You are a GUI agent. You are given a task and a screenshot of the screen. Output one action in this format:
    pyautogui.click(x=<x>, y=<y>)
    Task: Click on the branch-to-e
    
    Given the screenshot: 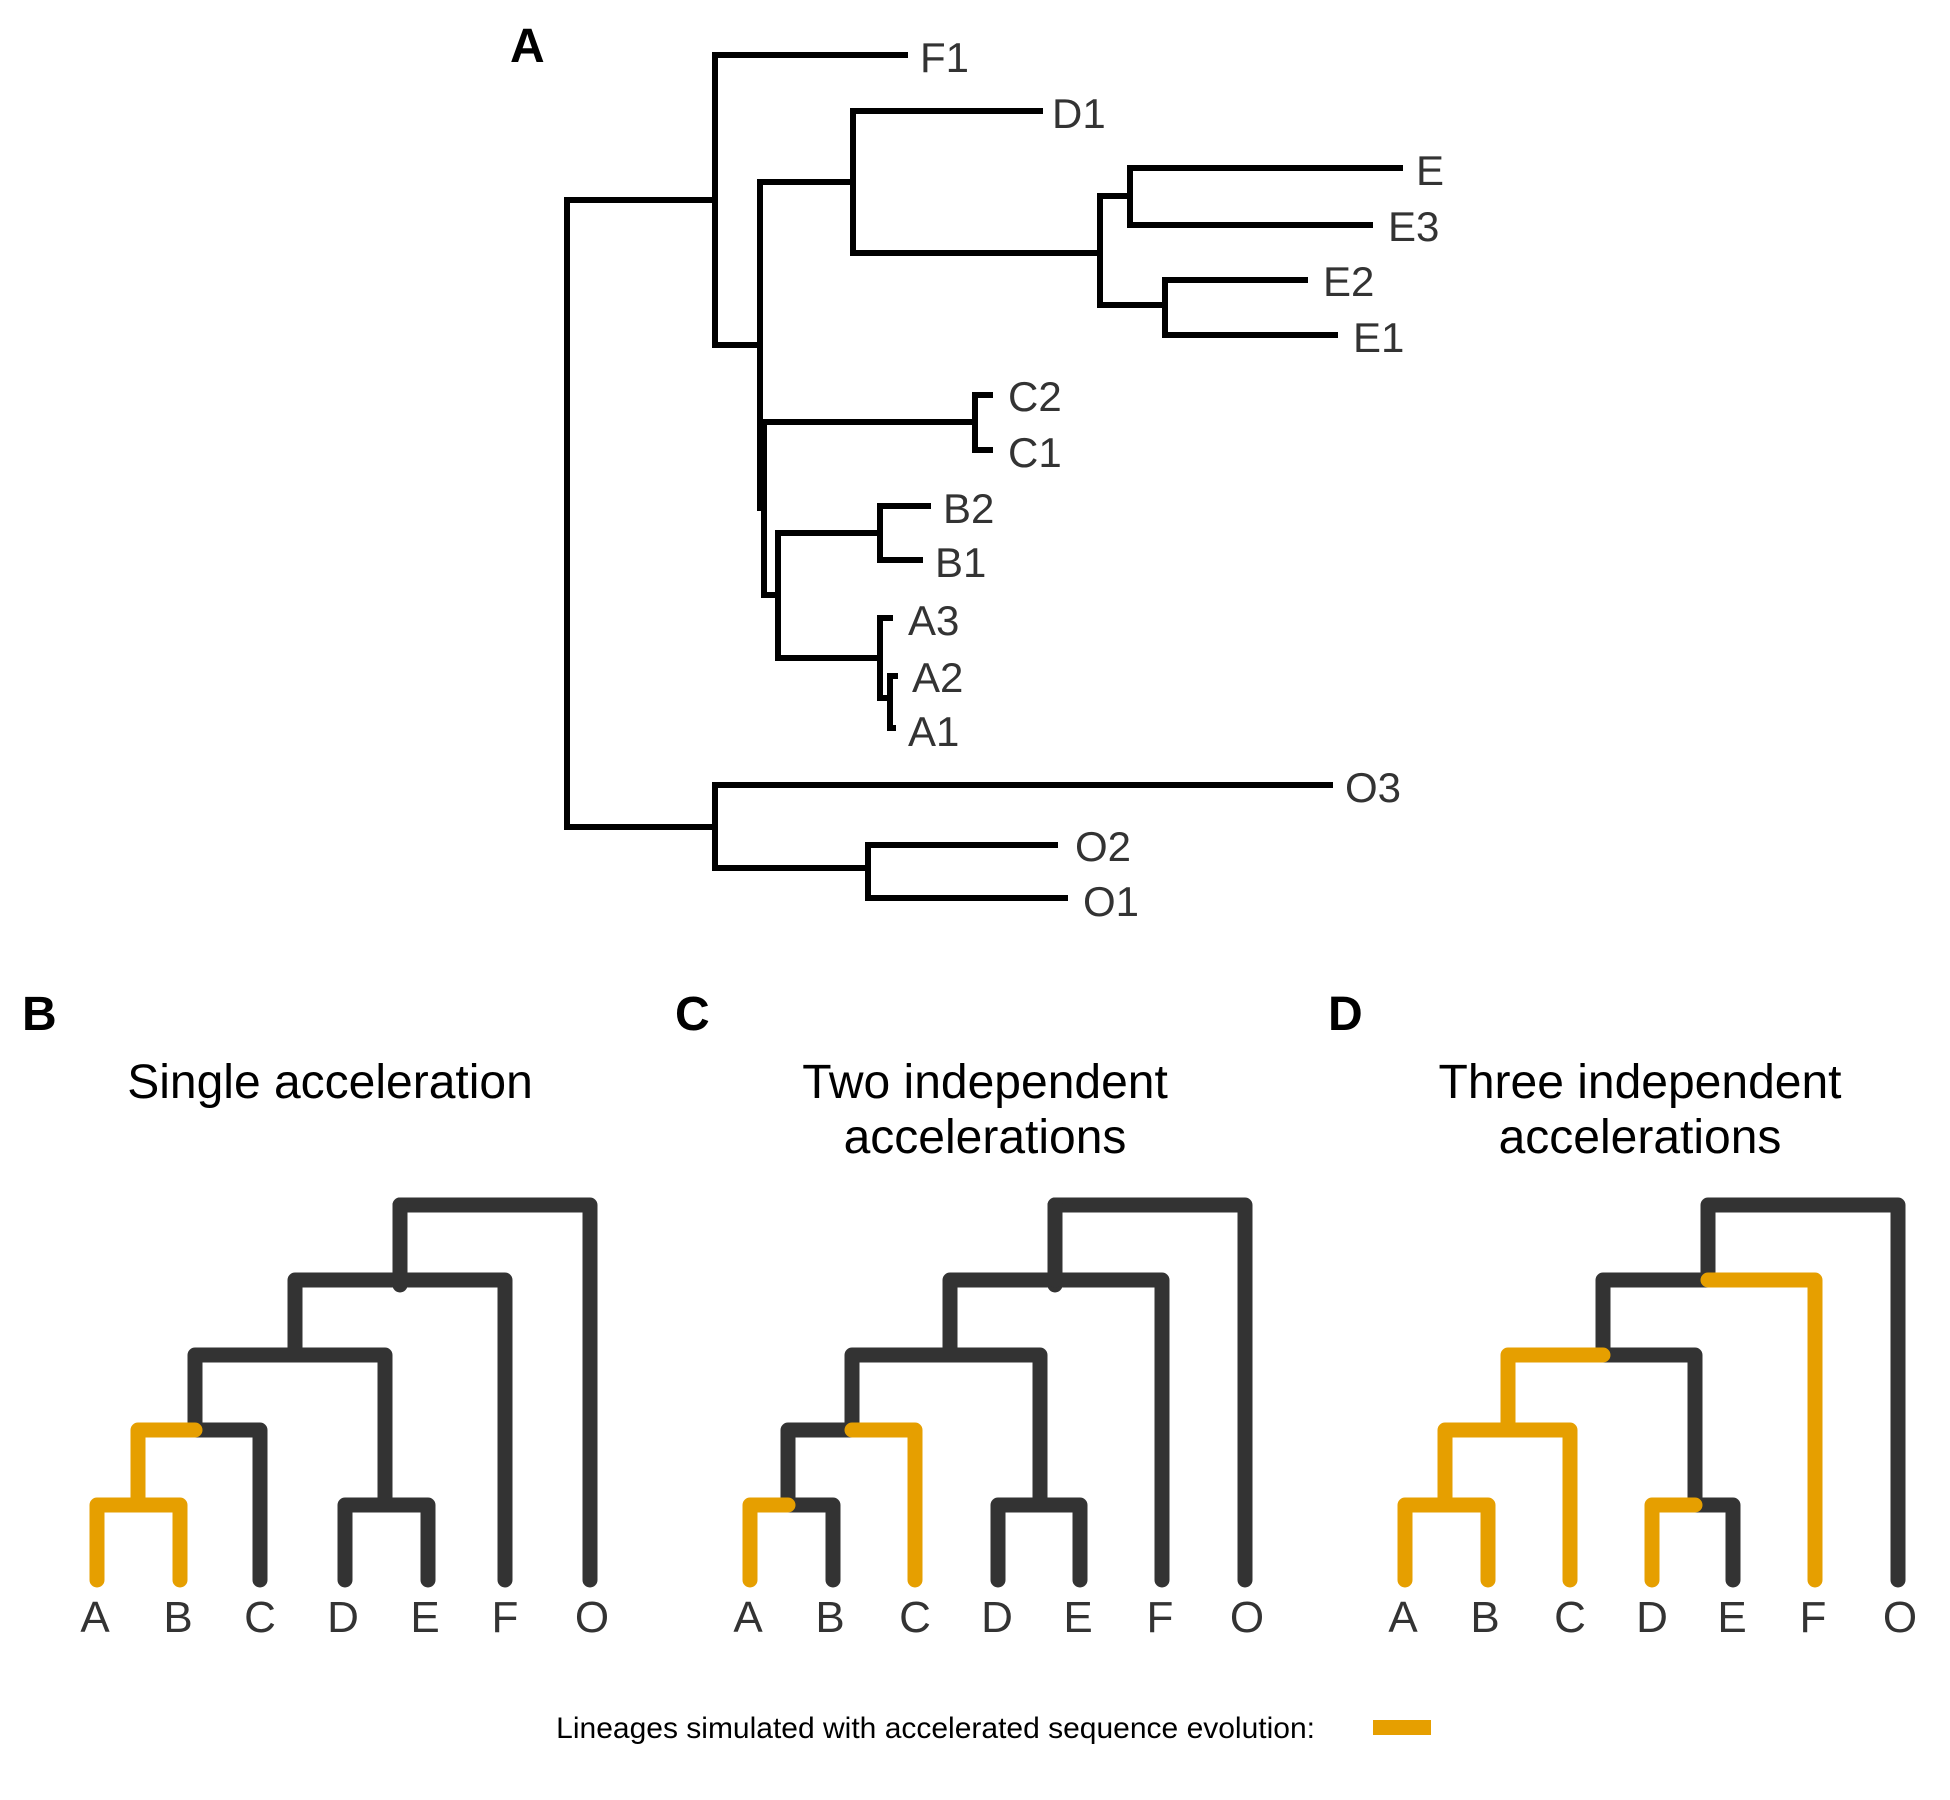 What is the action you would take?
    pyautogui.click(x=1714, y=1542)
    